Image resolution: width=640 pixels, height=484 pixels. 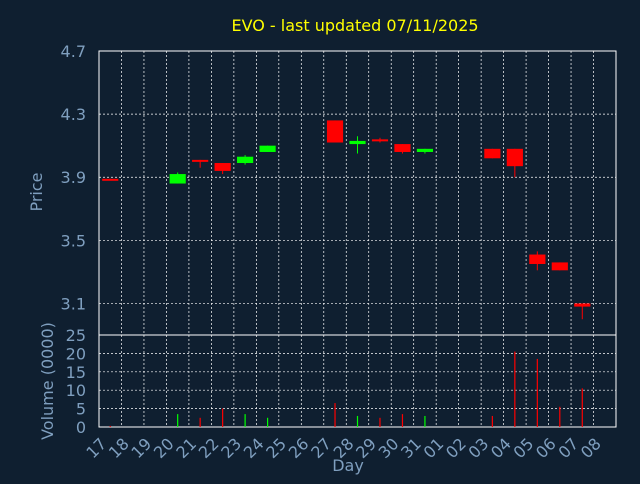 I want to click on chart-title: EVO - last updated 07/11/2025, so click(x=354, y=25).